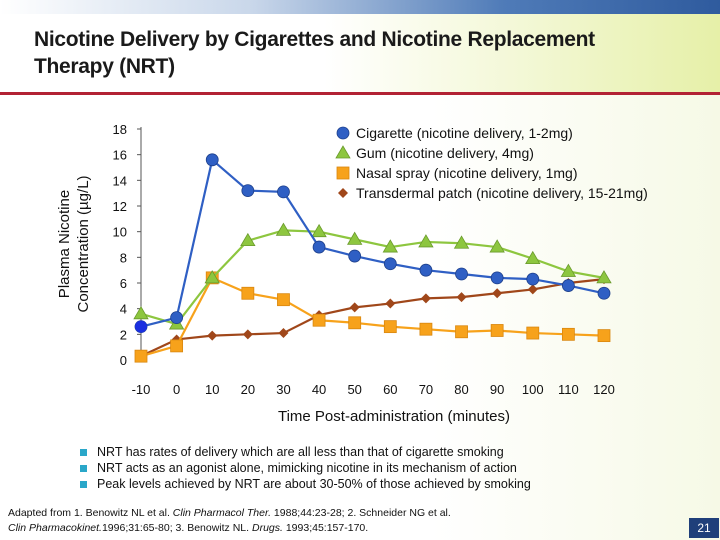 This screenshot has width=720, height=540. What do you see at coordinates (212, 389) in the screenshot?
I see `x-tick-label: 10` at bounding box center [212, 389].